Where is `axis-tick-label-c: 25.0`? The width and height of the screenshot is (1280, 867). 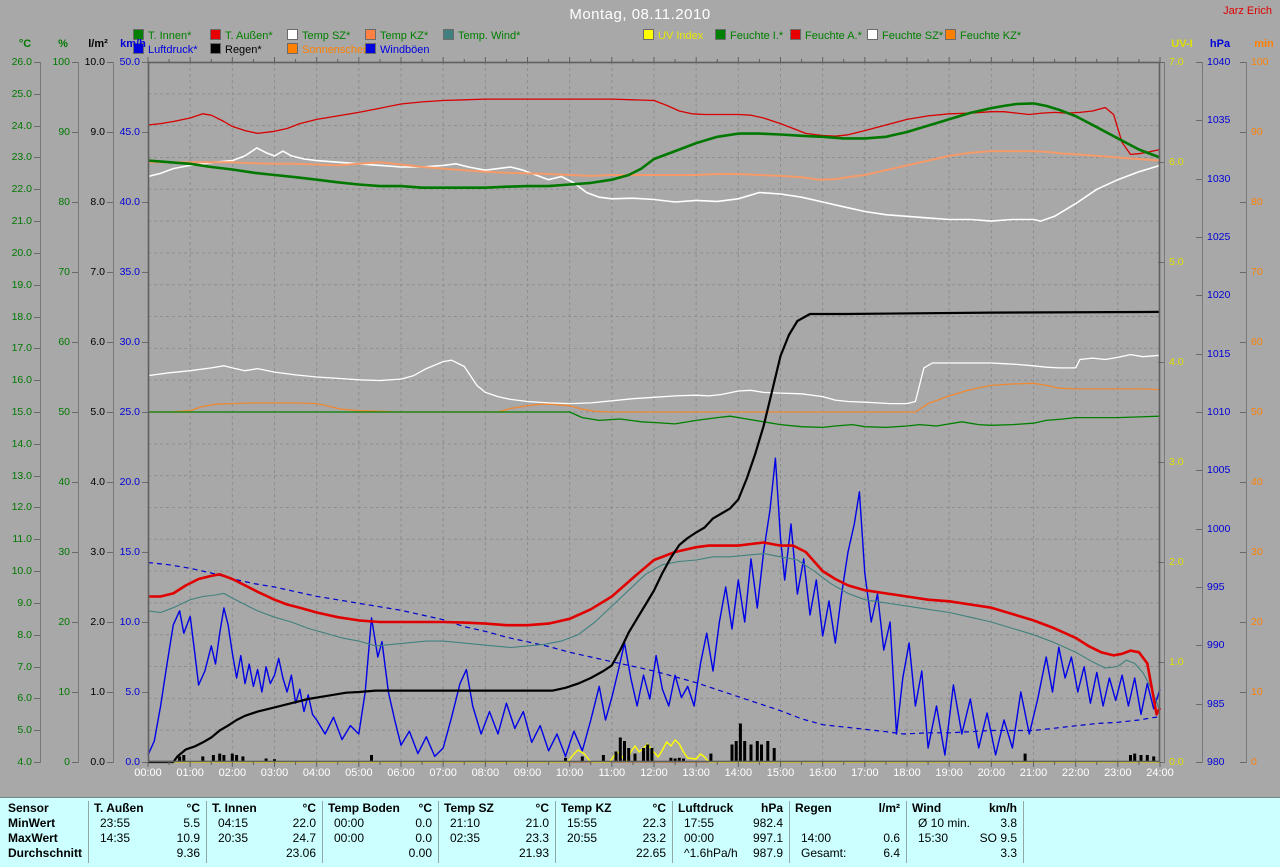 axis-tick-label-c: 25.0 is located at coordinates (21, 93).